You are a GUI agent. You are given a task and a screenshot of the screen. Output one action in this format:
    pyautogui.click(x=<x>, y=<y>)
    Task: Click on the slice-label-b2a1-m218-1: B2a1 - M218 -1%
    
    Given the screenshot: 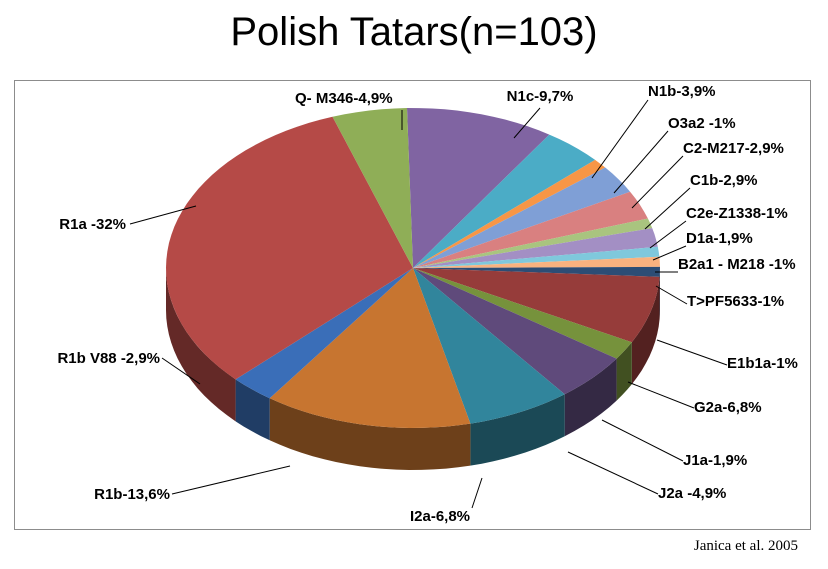 What is the action you would take?
    pyautogui.click(x=737, y=264)
    